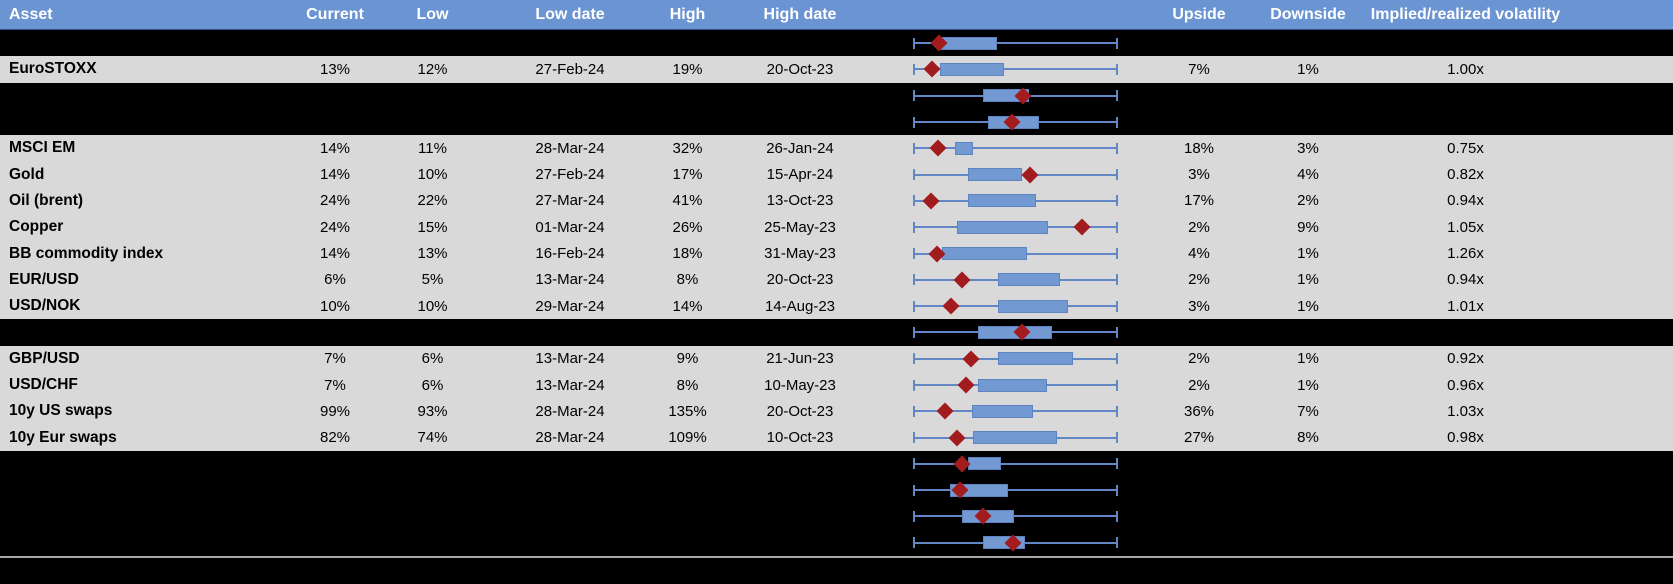  What do you see at coordinates (800, 175) in the screenshot?
I see `cell-high-date: 15-Apr-24` at bounding box center [800, 175].